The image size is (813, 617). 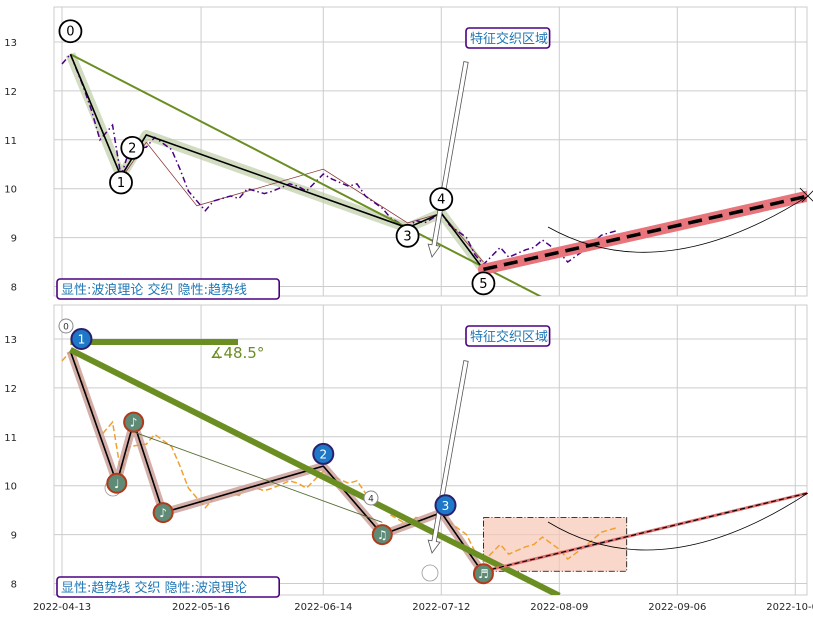 I want to click on bottom-callout-arrow, so click(x=448, y=457).